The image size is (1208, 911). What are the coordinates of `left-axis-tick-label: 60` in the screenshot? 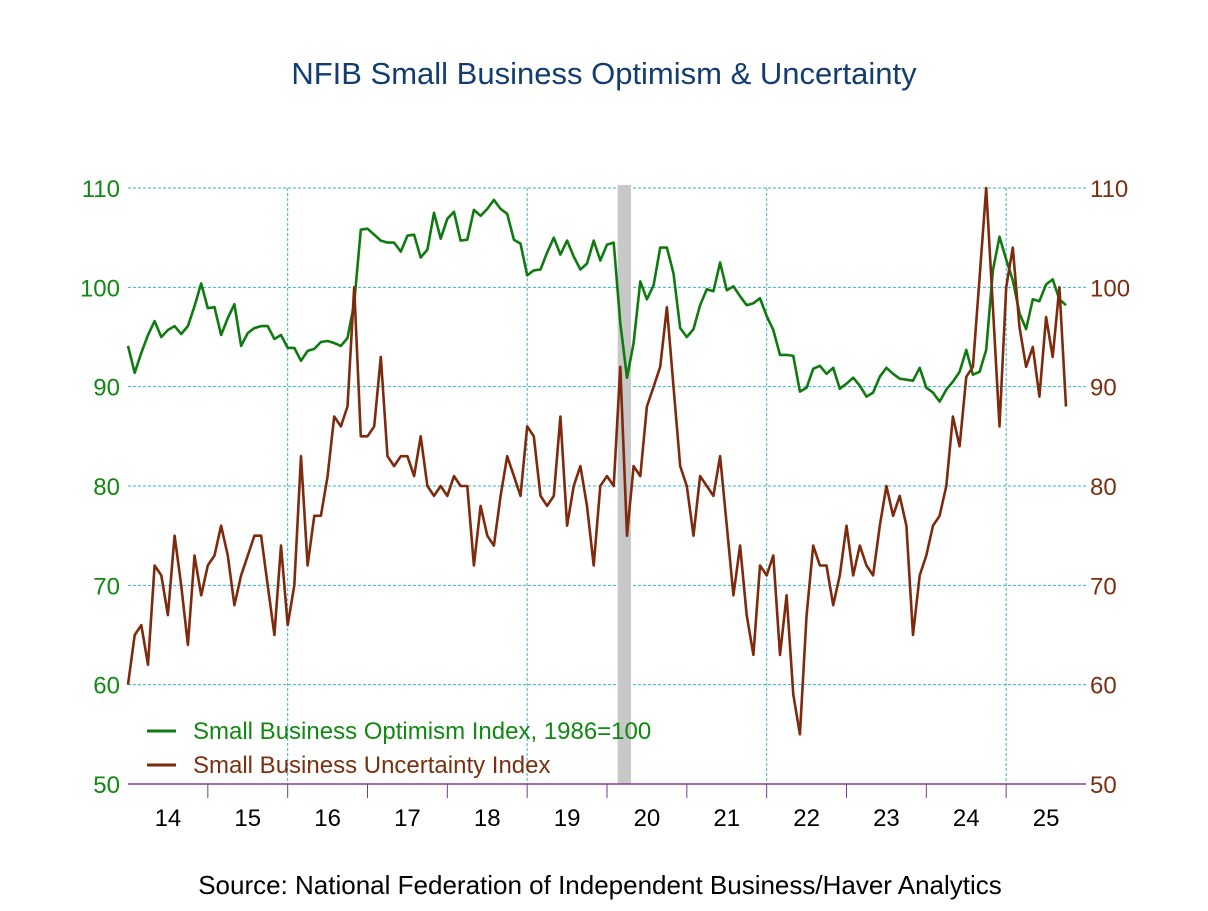 It's located at (106, 686).